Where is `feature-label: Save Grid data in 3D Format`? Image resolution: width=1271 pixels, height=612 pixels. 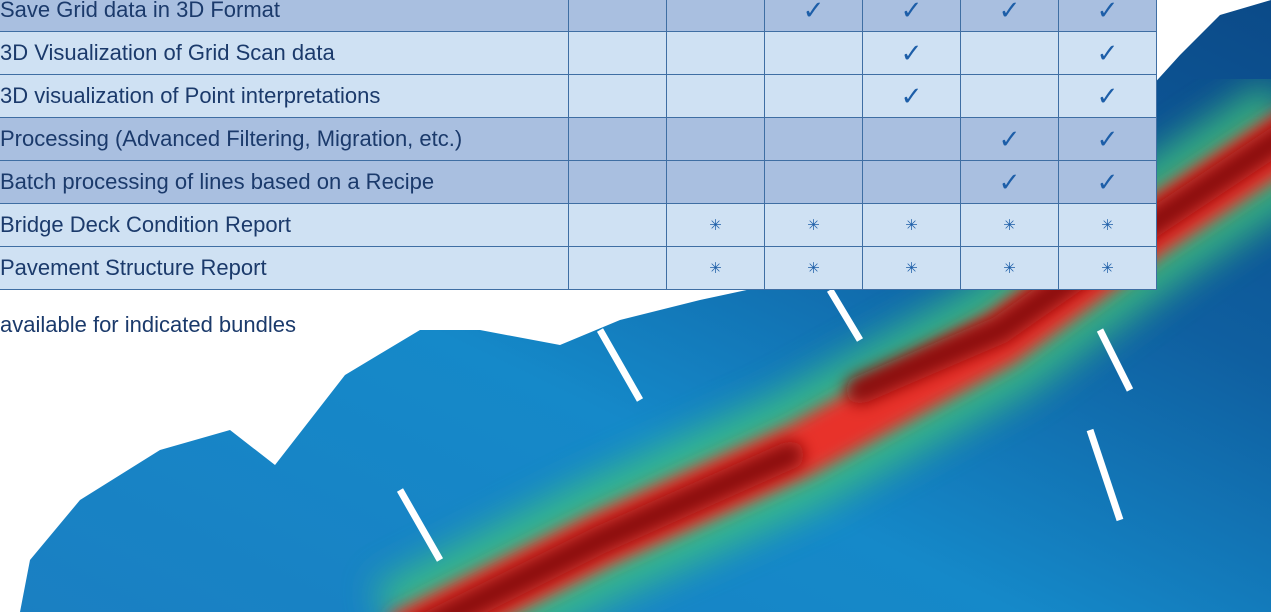 feature-label: Save Grid data in 3D Format is located at coordinates (284, 16).